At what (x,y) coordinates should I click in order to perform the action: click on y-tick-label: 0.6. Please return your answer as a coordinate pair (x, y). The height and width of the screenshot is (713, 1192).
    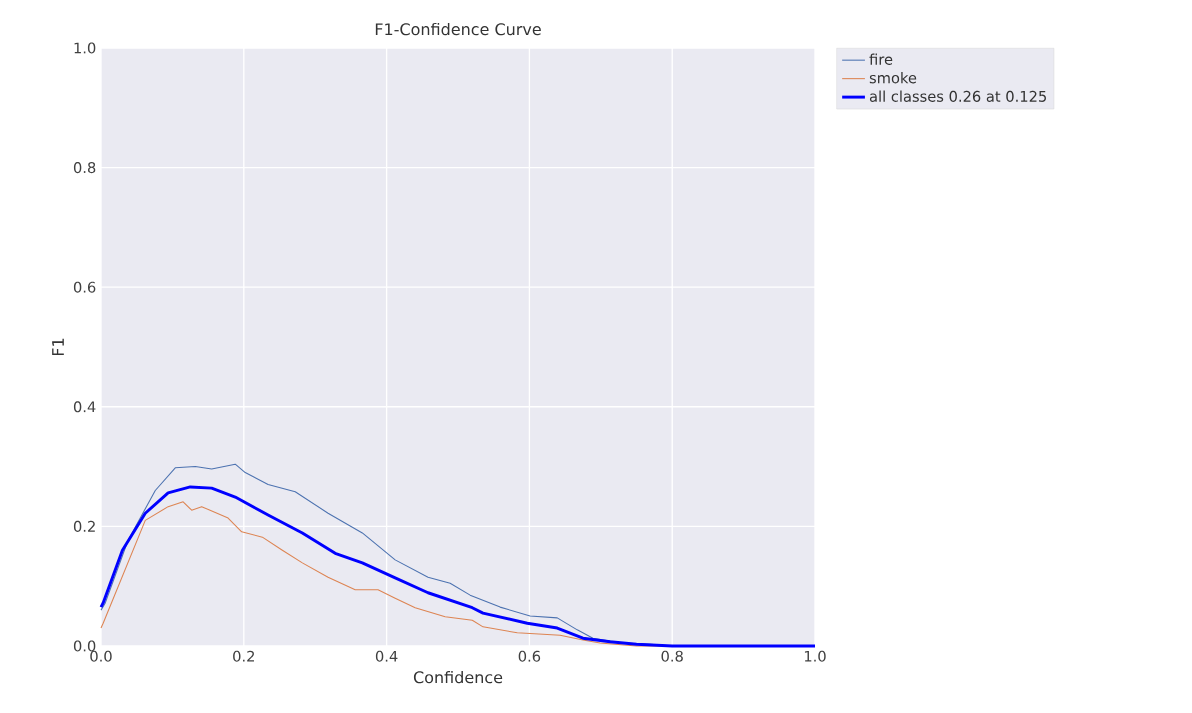
    Looking at the image, I should click on (84, 287).